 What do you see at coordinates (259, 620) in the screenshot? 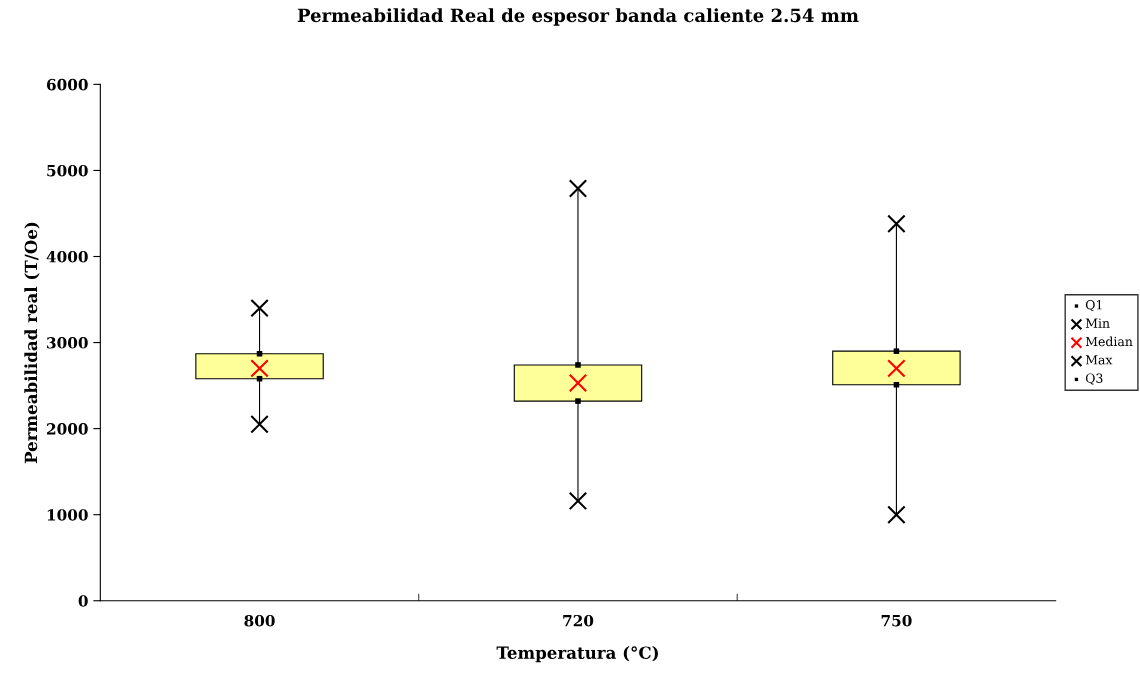
I see `x-tick-label: 800` at bounding box center [259, 620].